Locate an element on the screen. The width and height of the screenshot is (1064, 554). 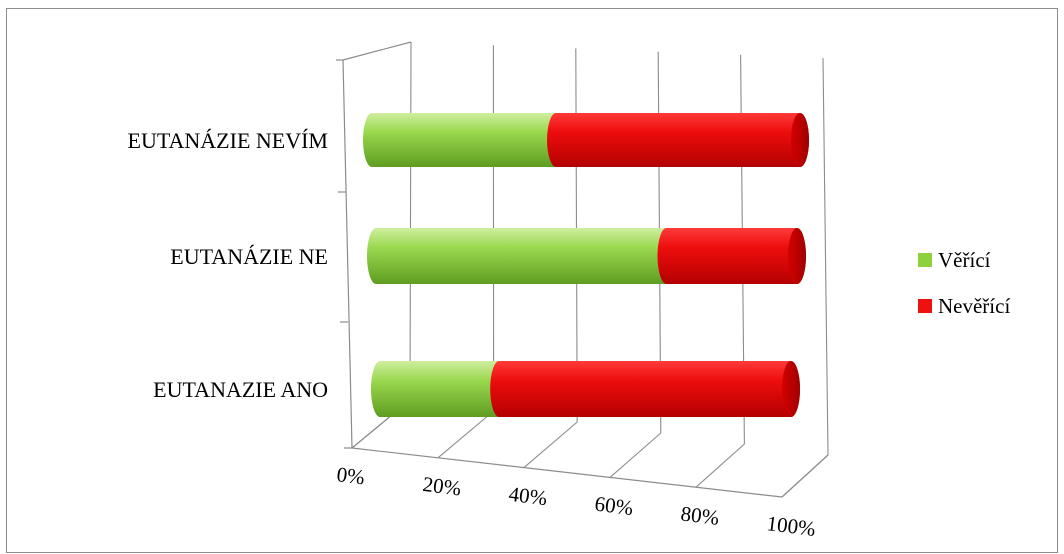
x-tick-label: 80% is located at coordinates (699, 515).